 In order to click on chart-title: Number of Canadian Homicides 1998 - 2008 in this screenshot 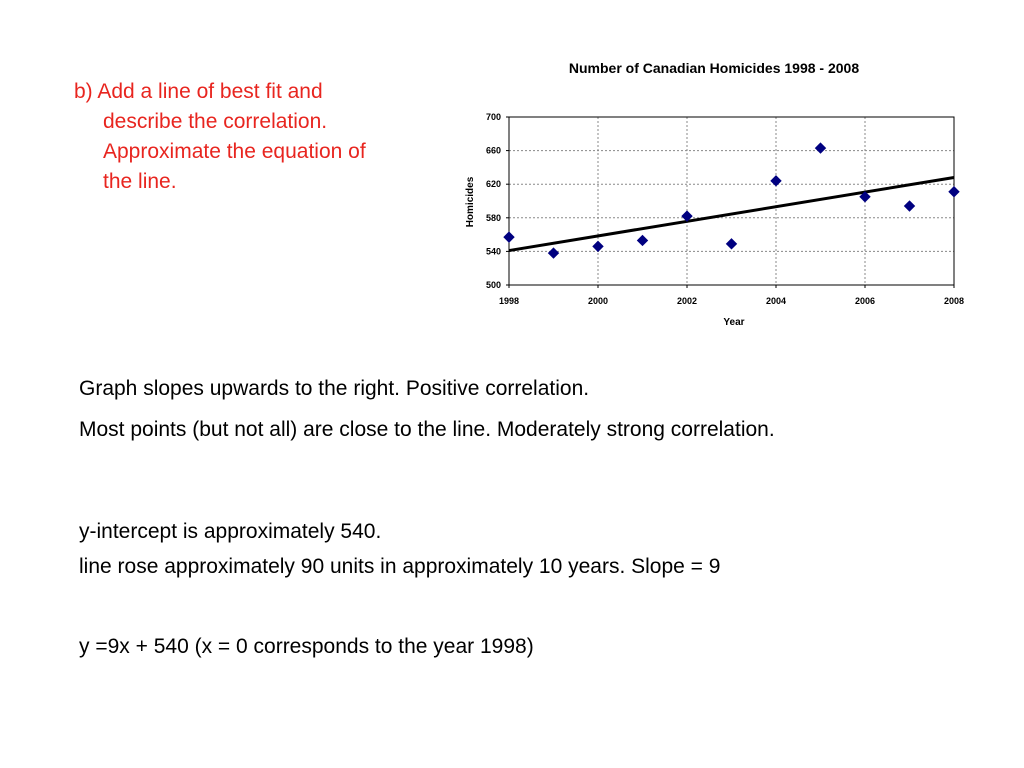, I will do `click(714, 68)`.